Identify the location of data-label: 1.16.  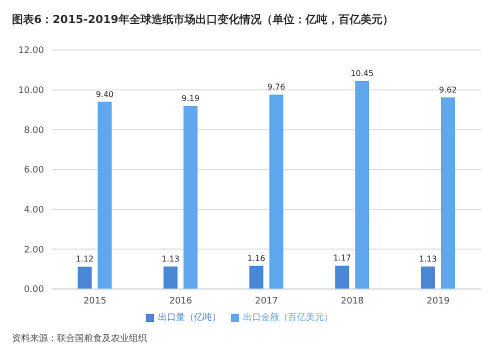
(256, 258).